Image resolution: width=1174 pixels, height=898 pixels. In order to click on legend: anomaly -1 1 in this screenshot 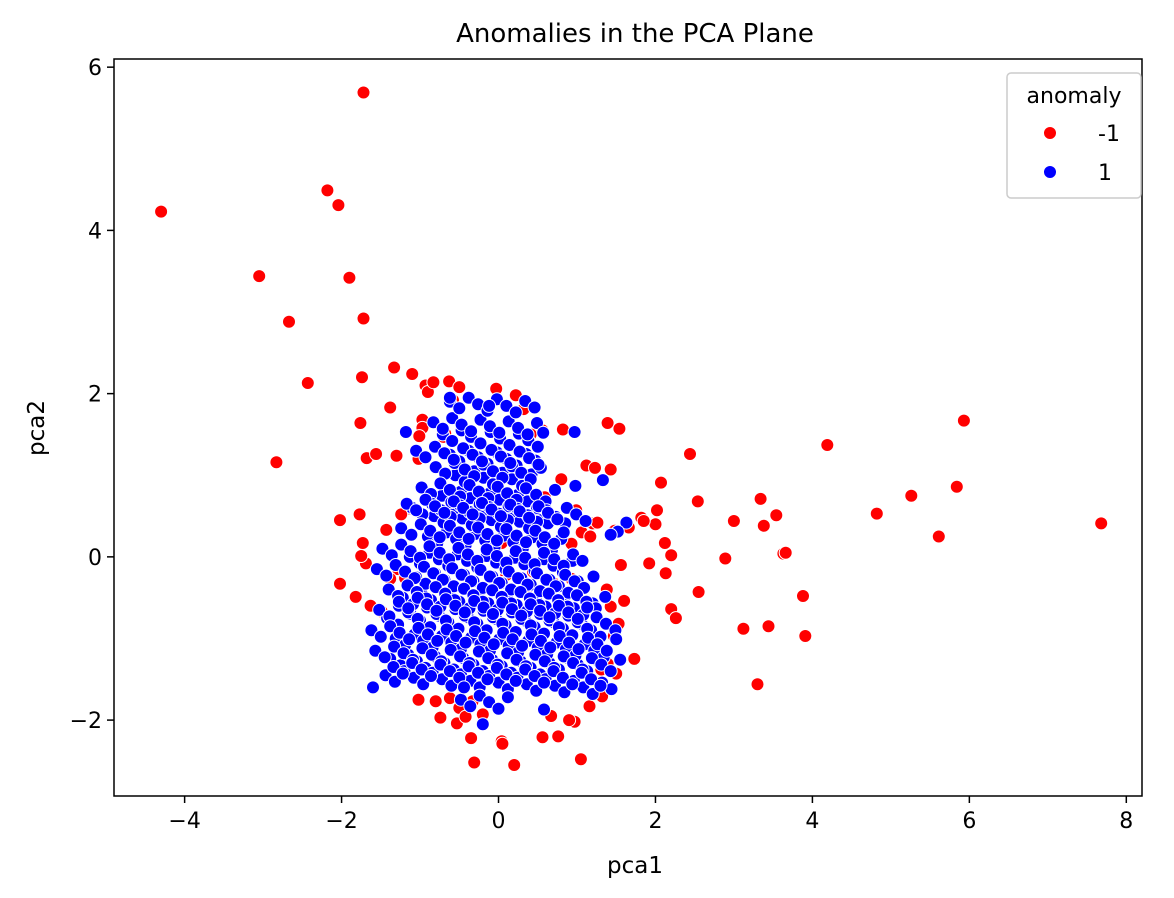, I will do `click(1074, 135)`.